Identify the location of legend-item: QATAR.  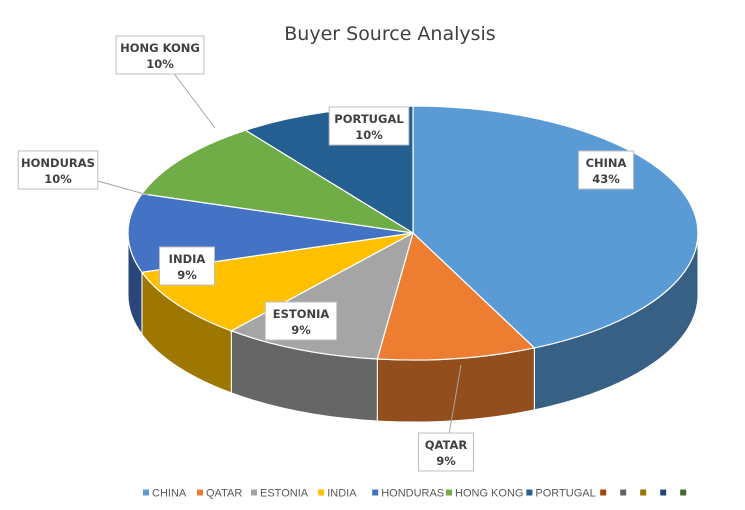
(219, 494).